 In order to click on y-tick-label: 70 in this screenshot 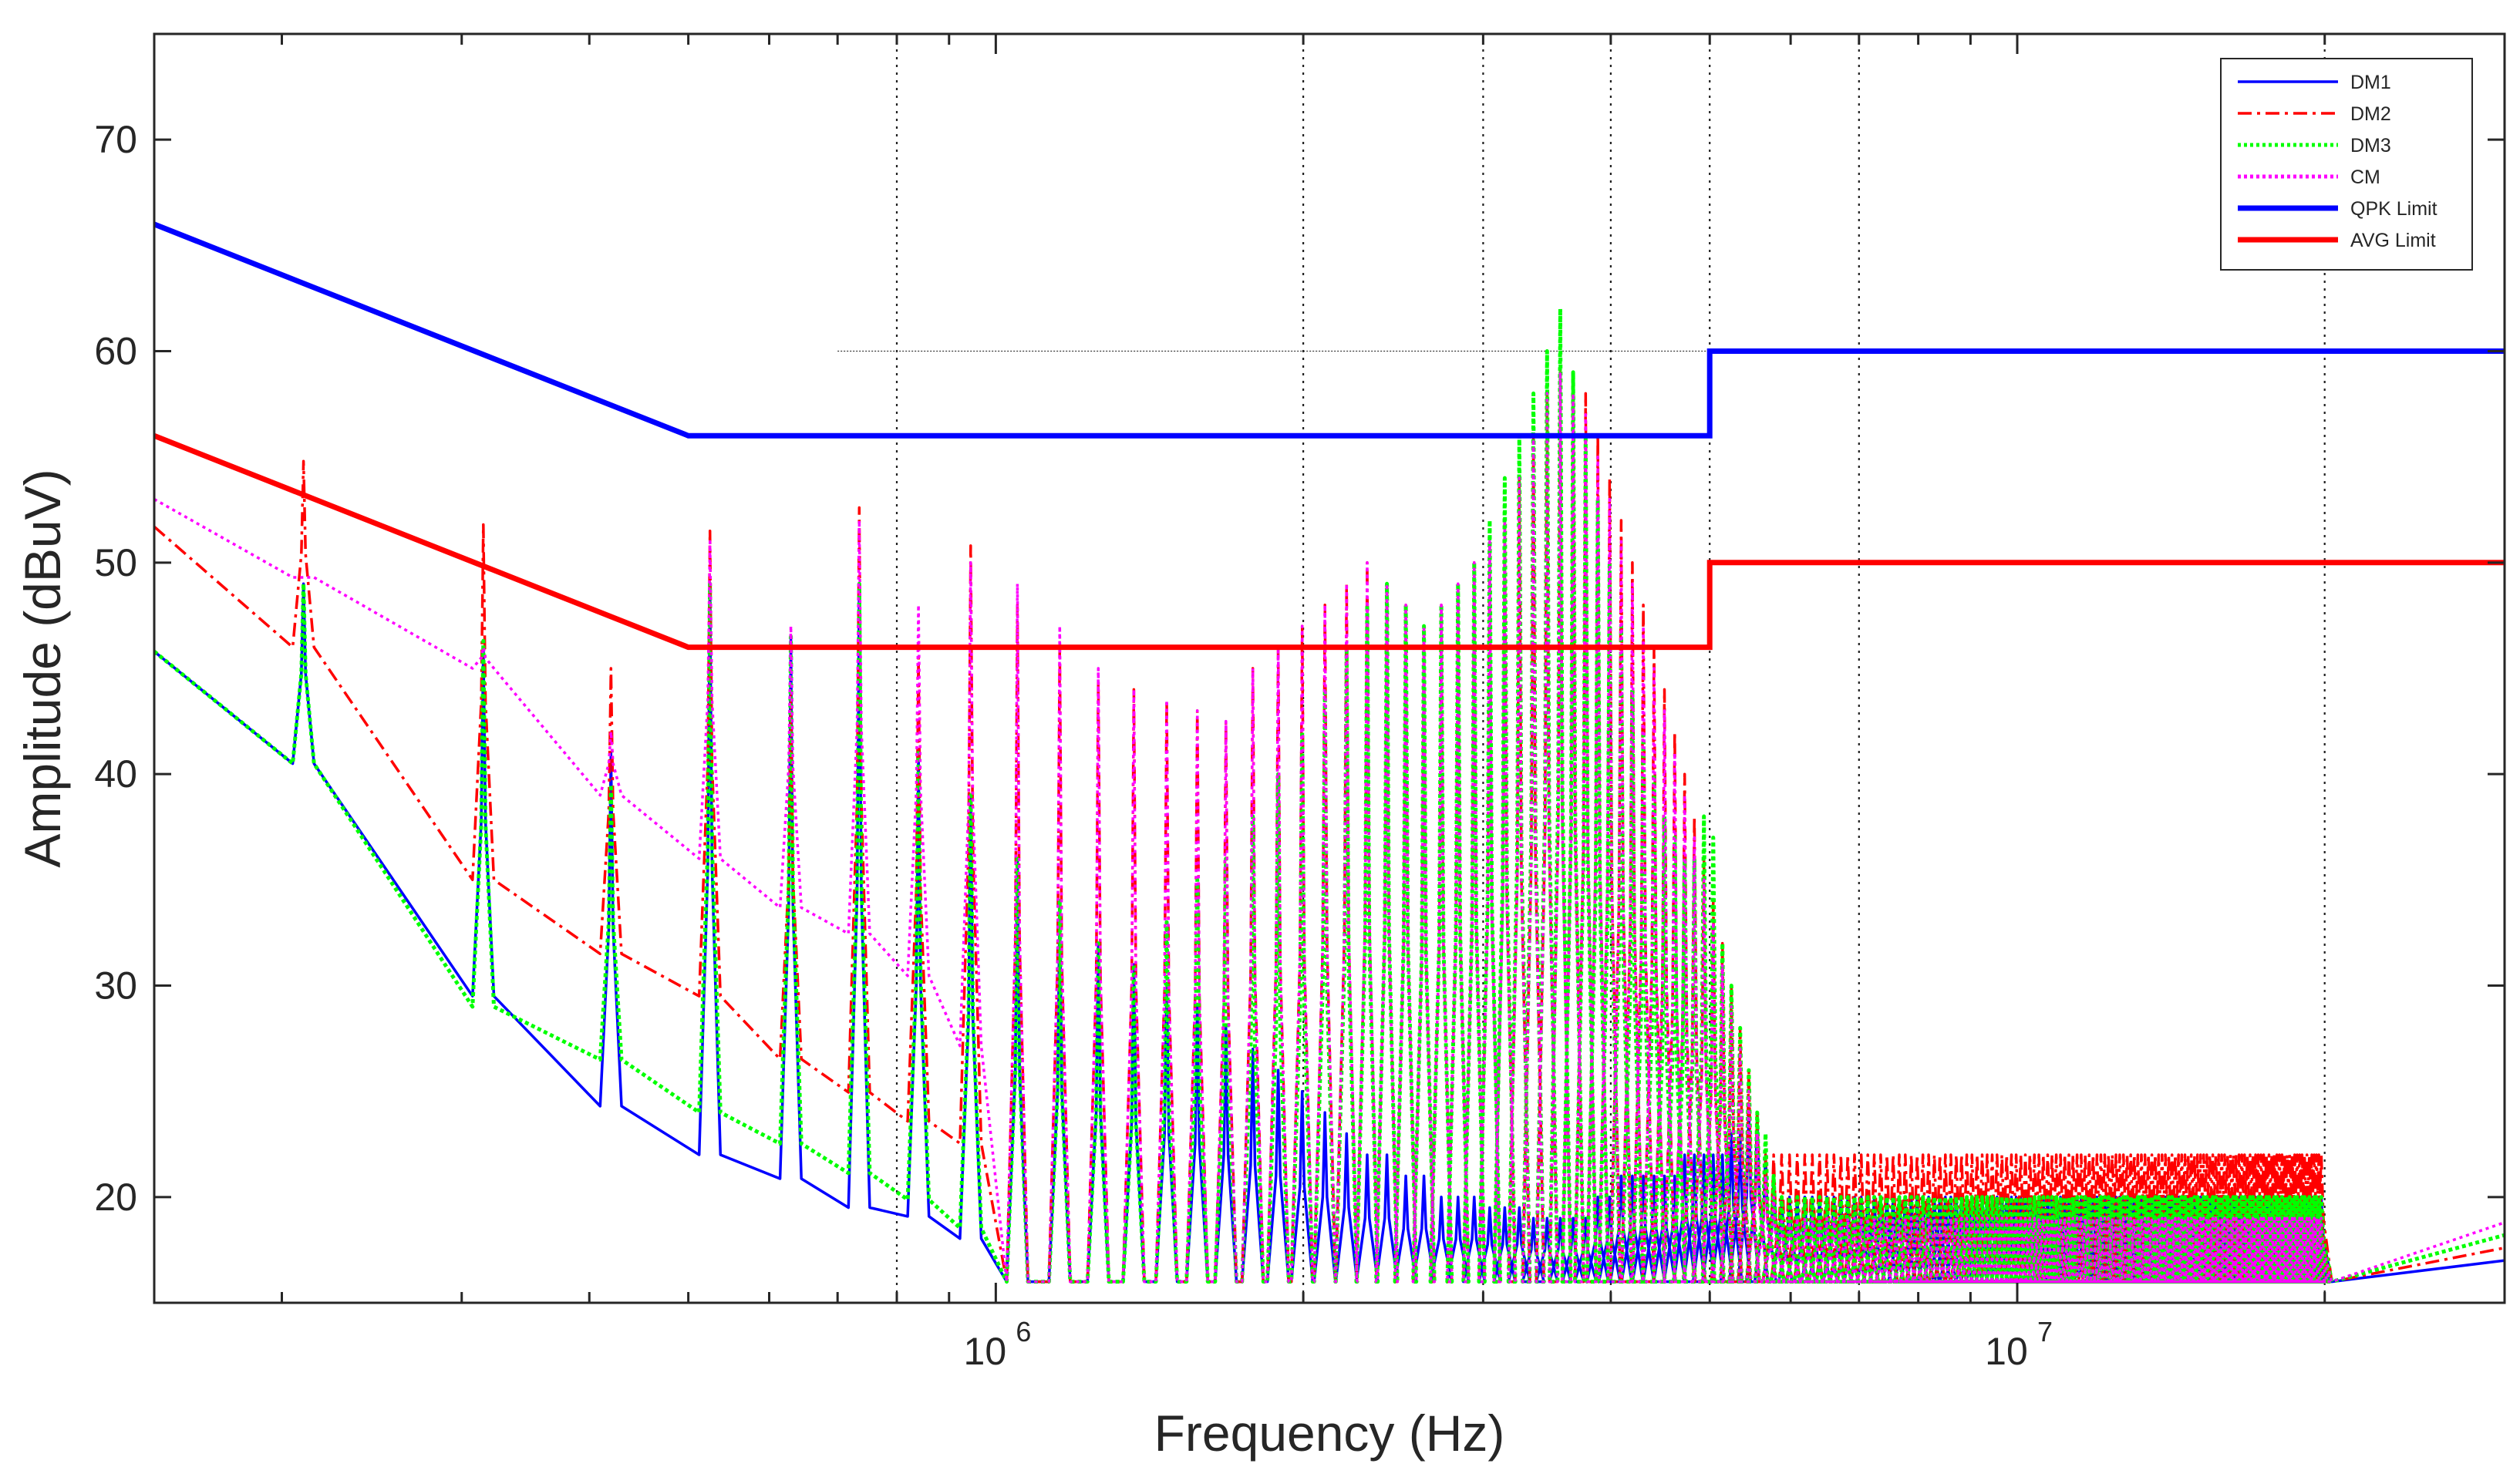, I will do `click(115, 139)`.